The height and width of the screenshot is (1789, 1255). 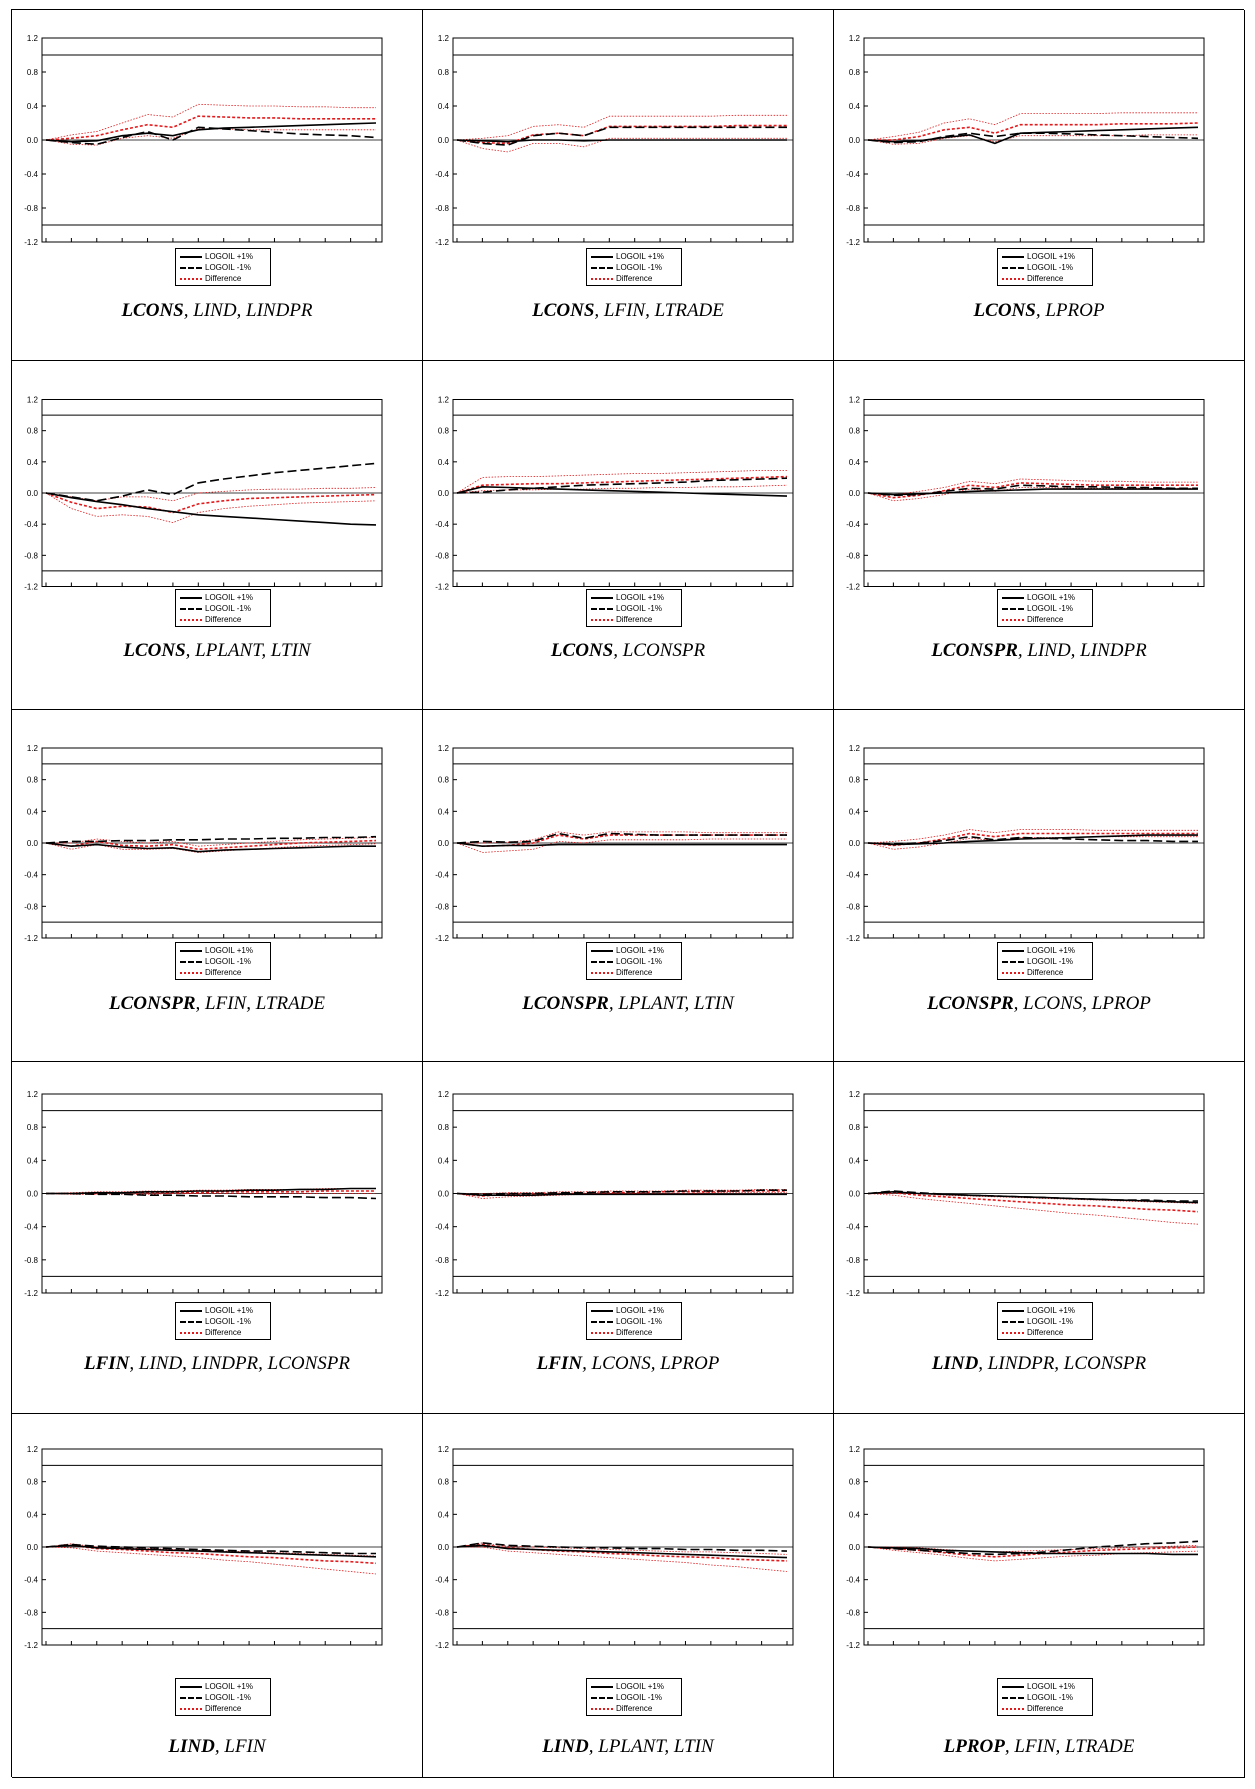 What do you see at coordinates (974, 650) in the screenshot?
I see `caption-main-variable: LCONSPR` at bounding box center [974, 650].